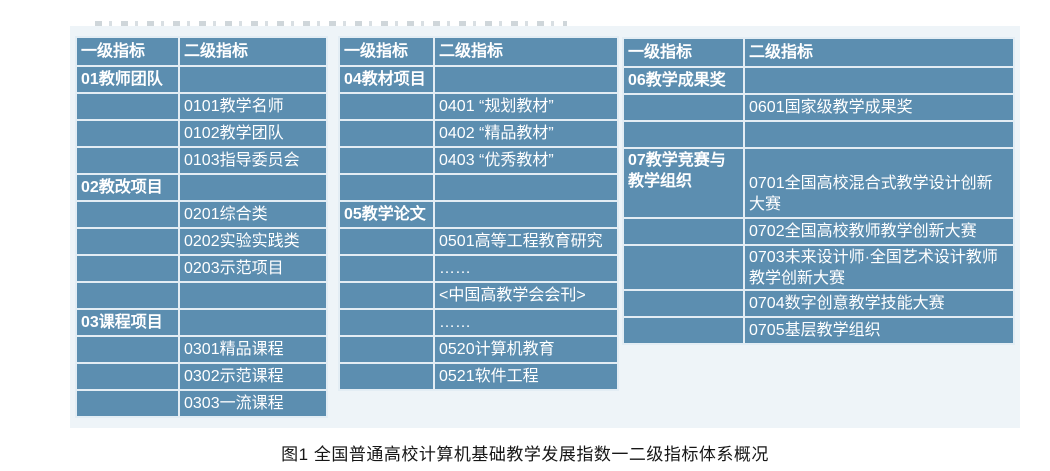 This screenshot has height=471, width=1050. What do you see at coordinates (818, 107) in the screenshot?
I see `table-row: 0601国家级教学成果奖` at bounding box center [818, 107].